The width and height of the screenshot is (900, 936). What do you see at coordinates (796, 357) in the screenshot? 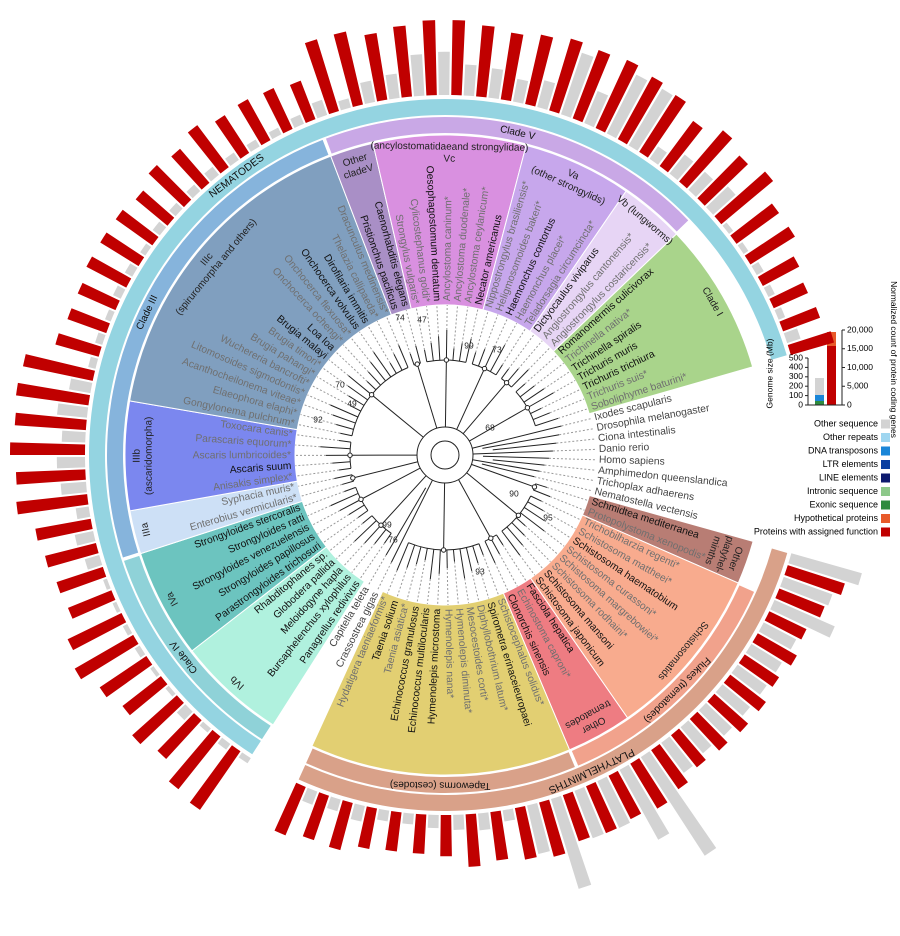
I see `tick-label: 500` at bounding box center [796, 357].